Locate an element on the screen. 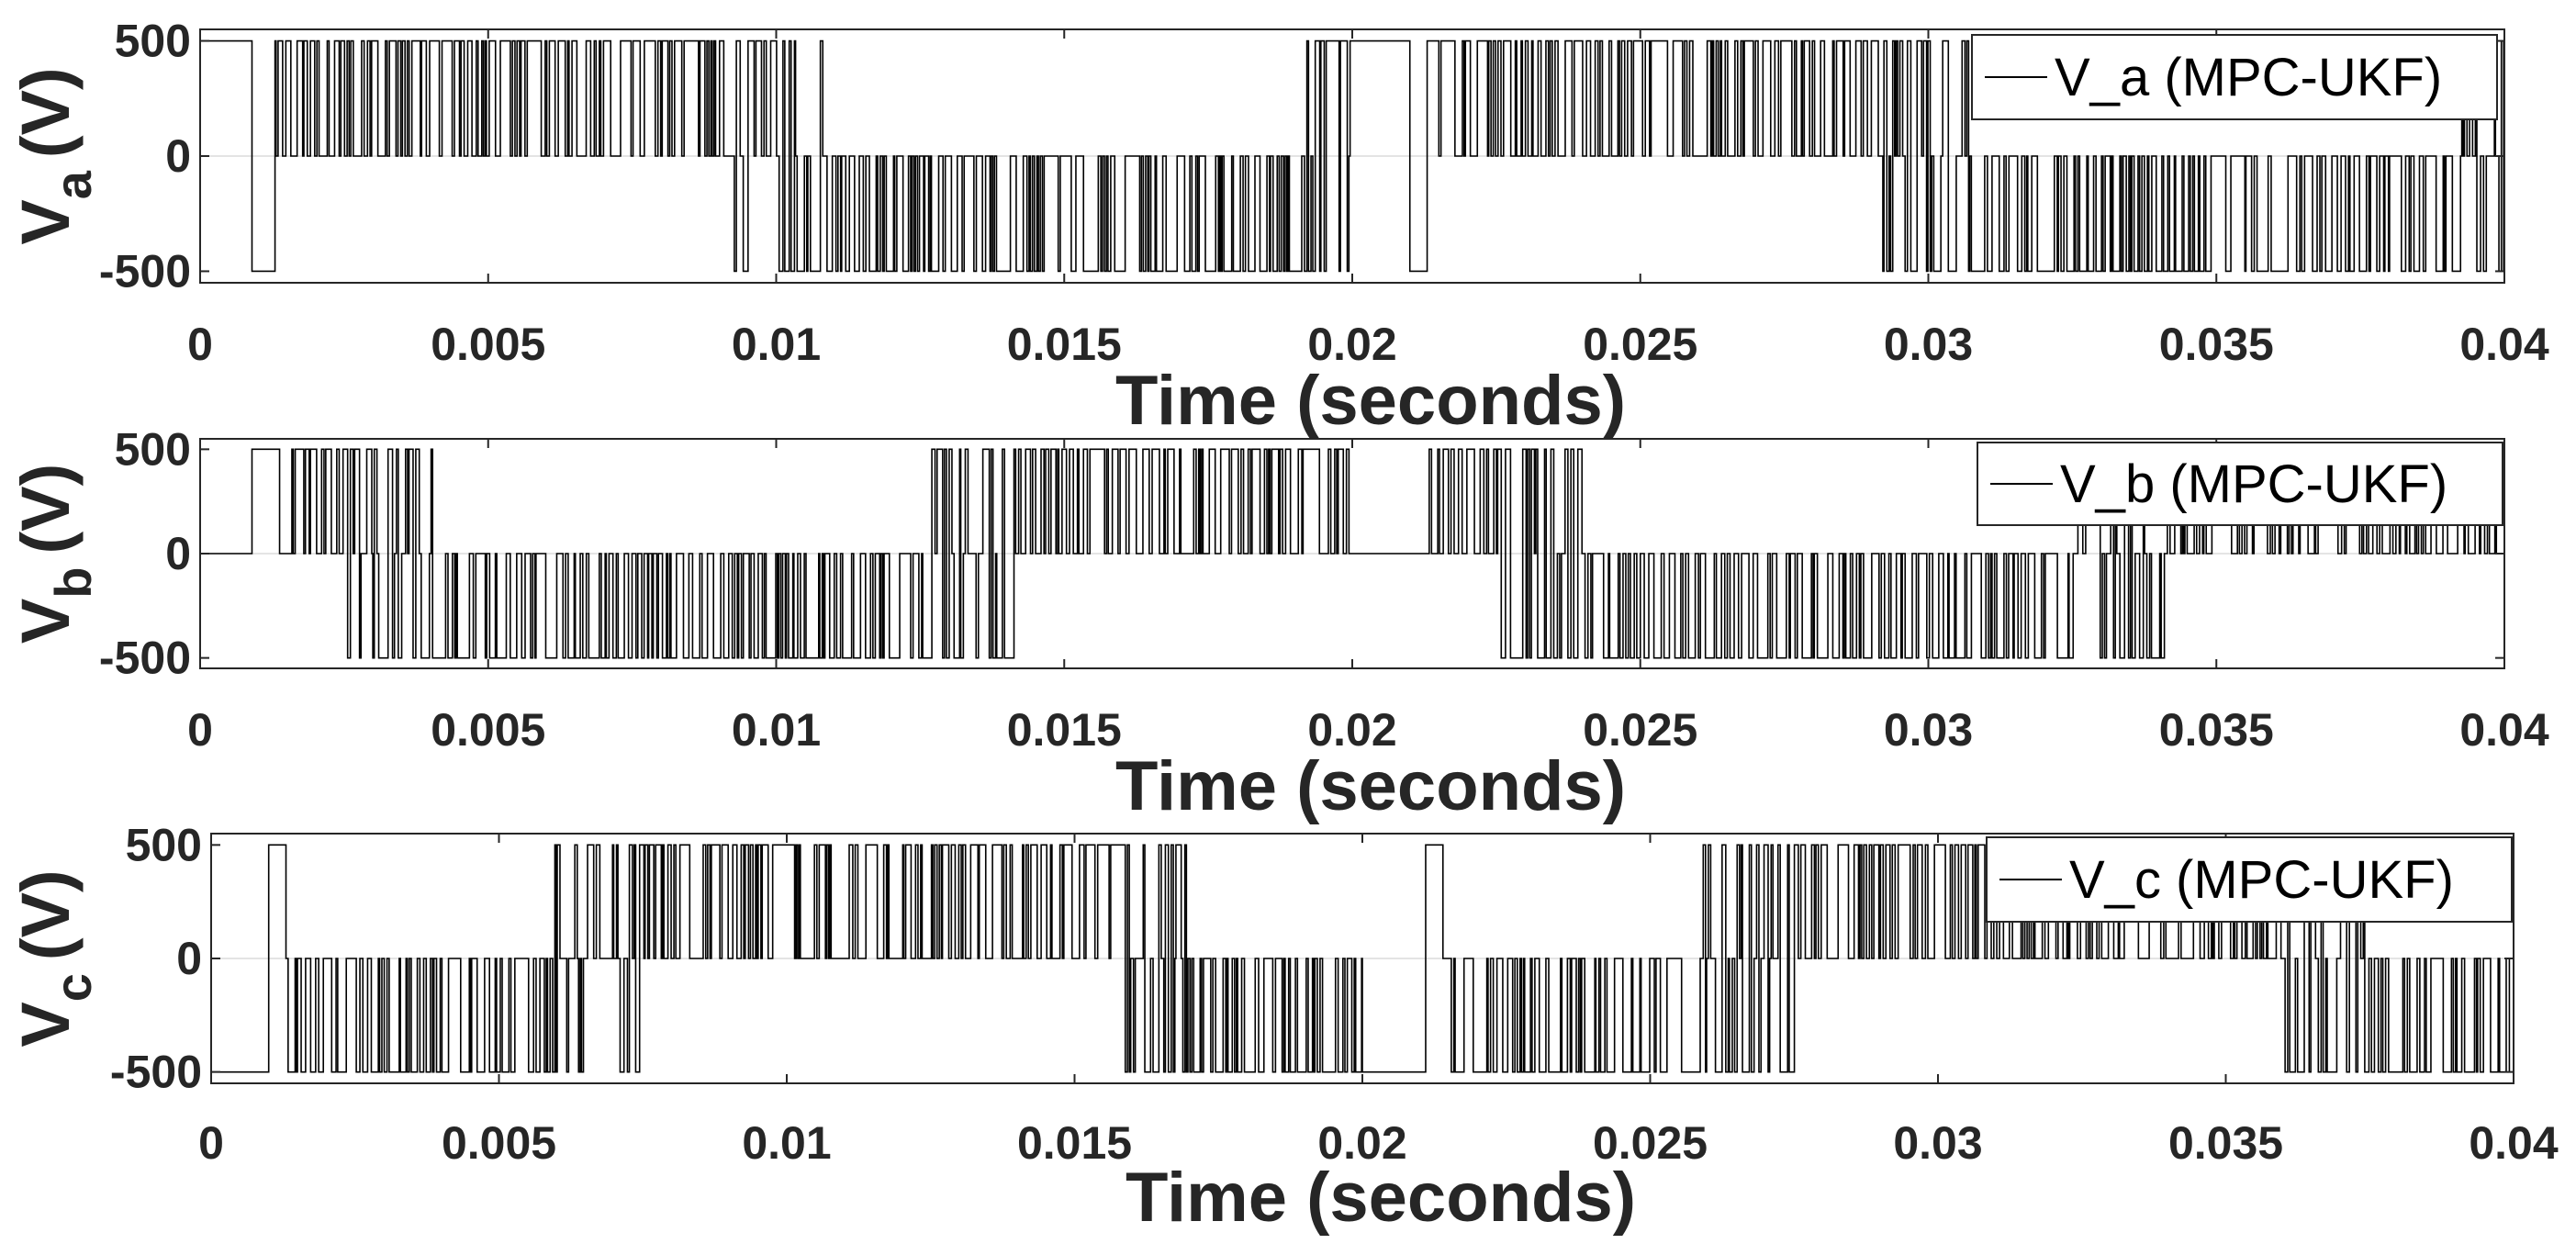  legend-entry-label: V_a (MPC-UKF) is located at coordinates (2248, 77).